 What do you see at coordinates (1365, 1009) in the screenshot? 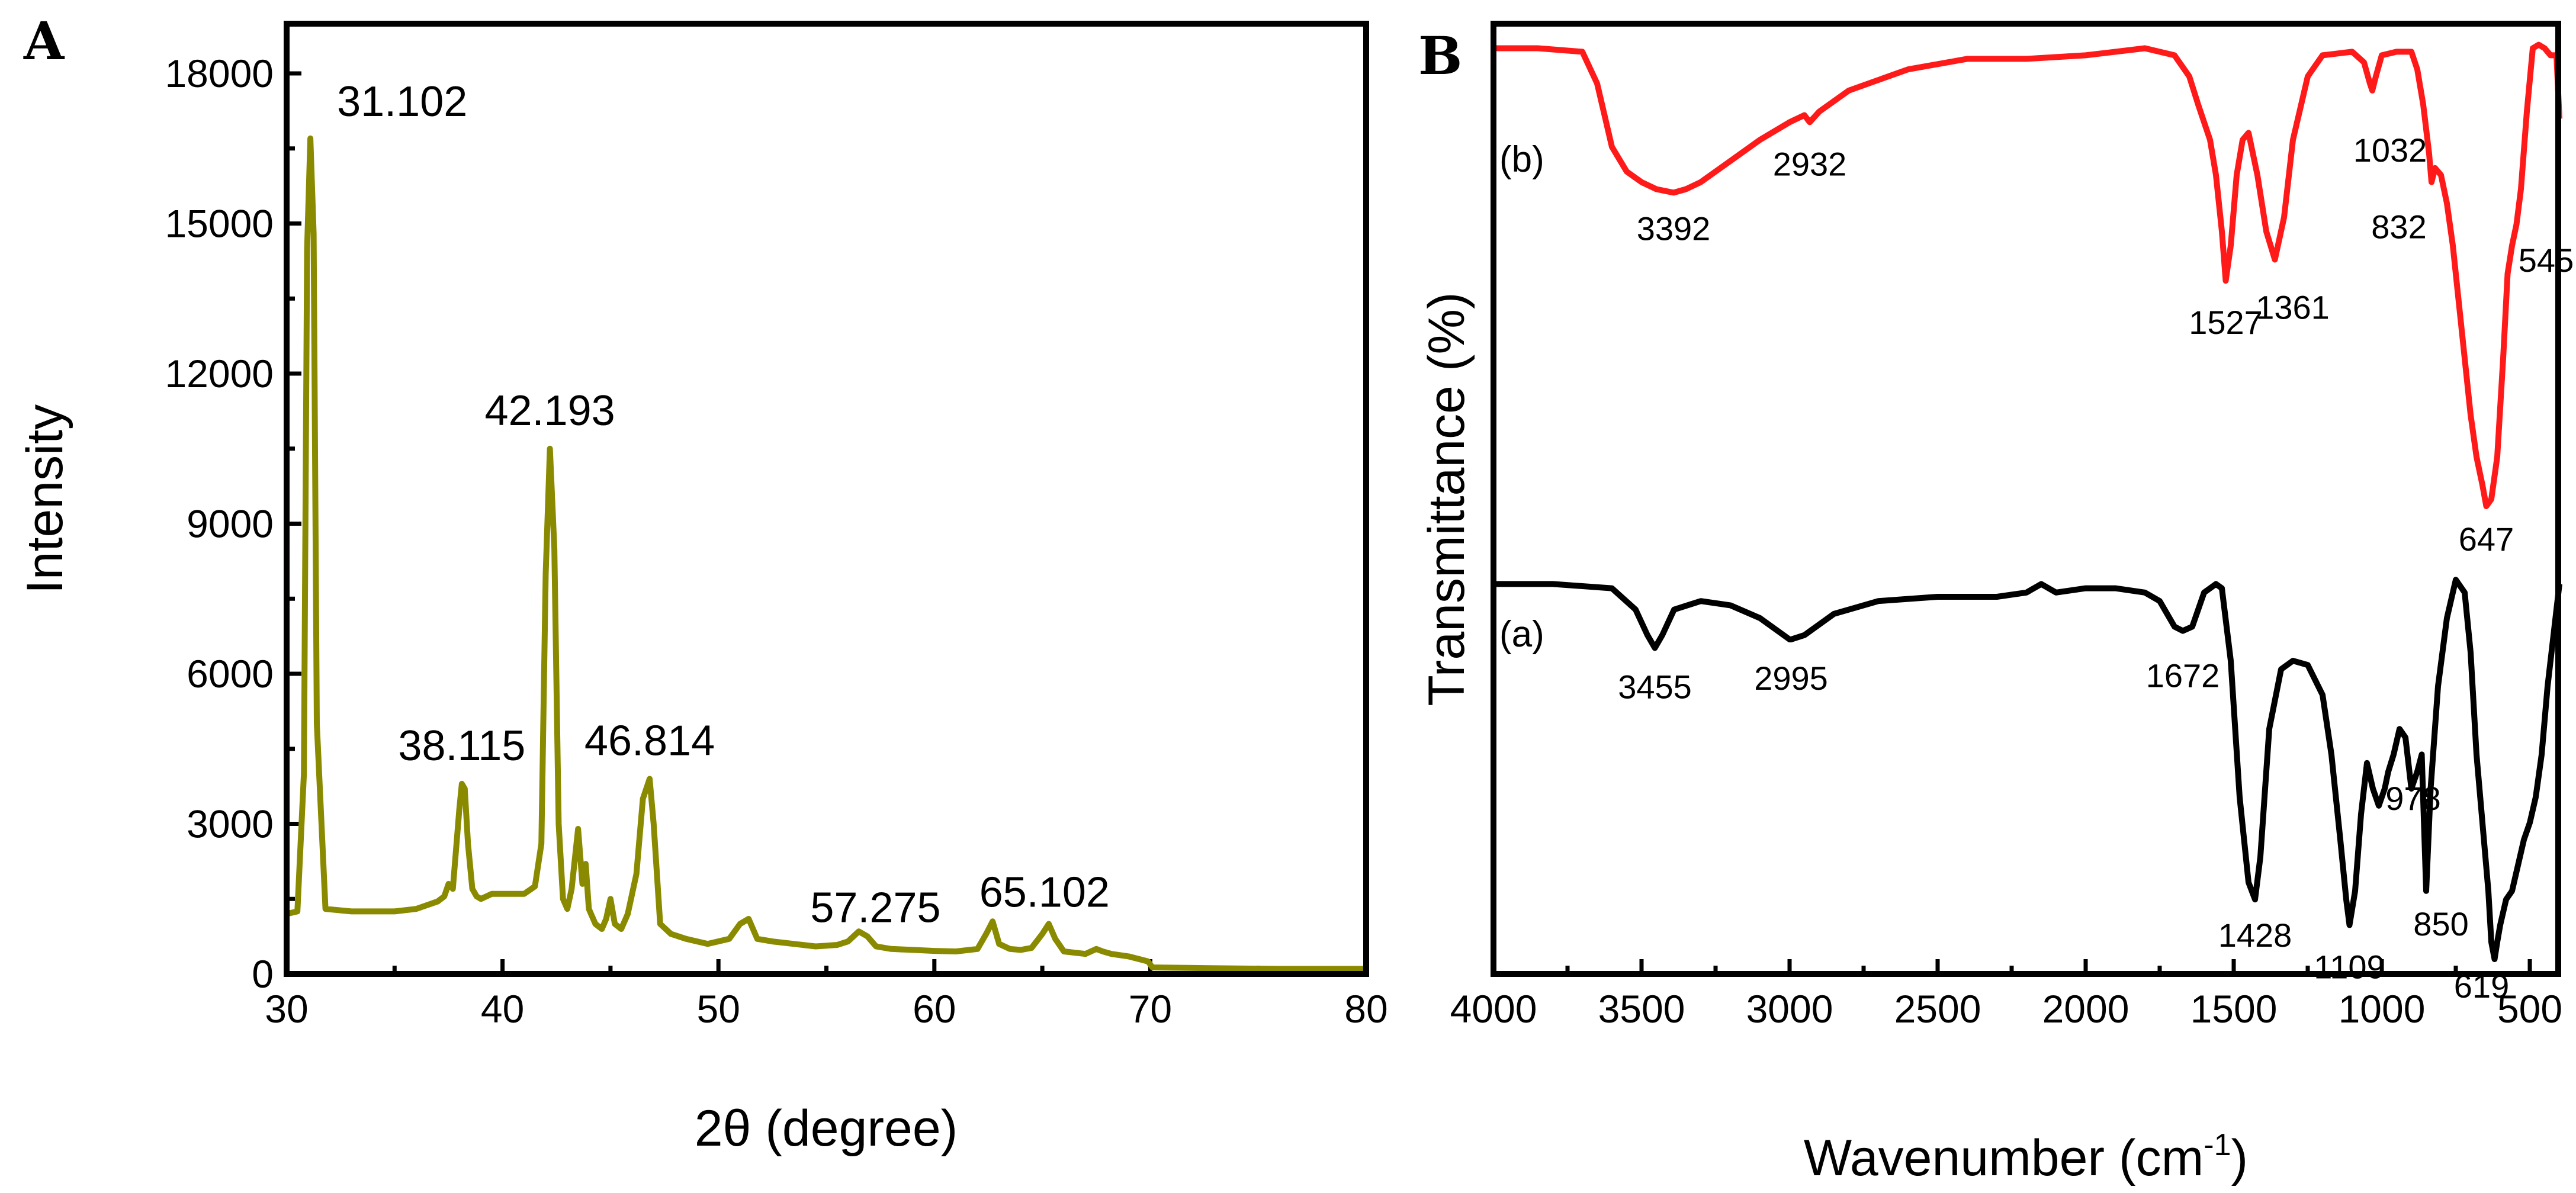
I see `xrd-x-tick-label: 80` at bounding box center [1365, 1009].